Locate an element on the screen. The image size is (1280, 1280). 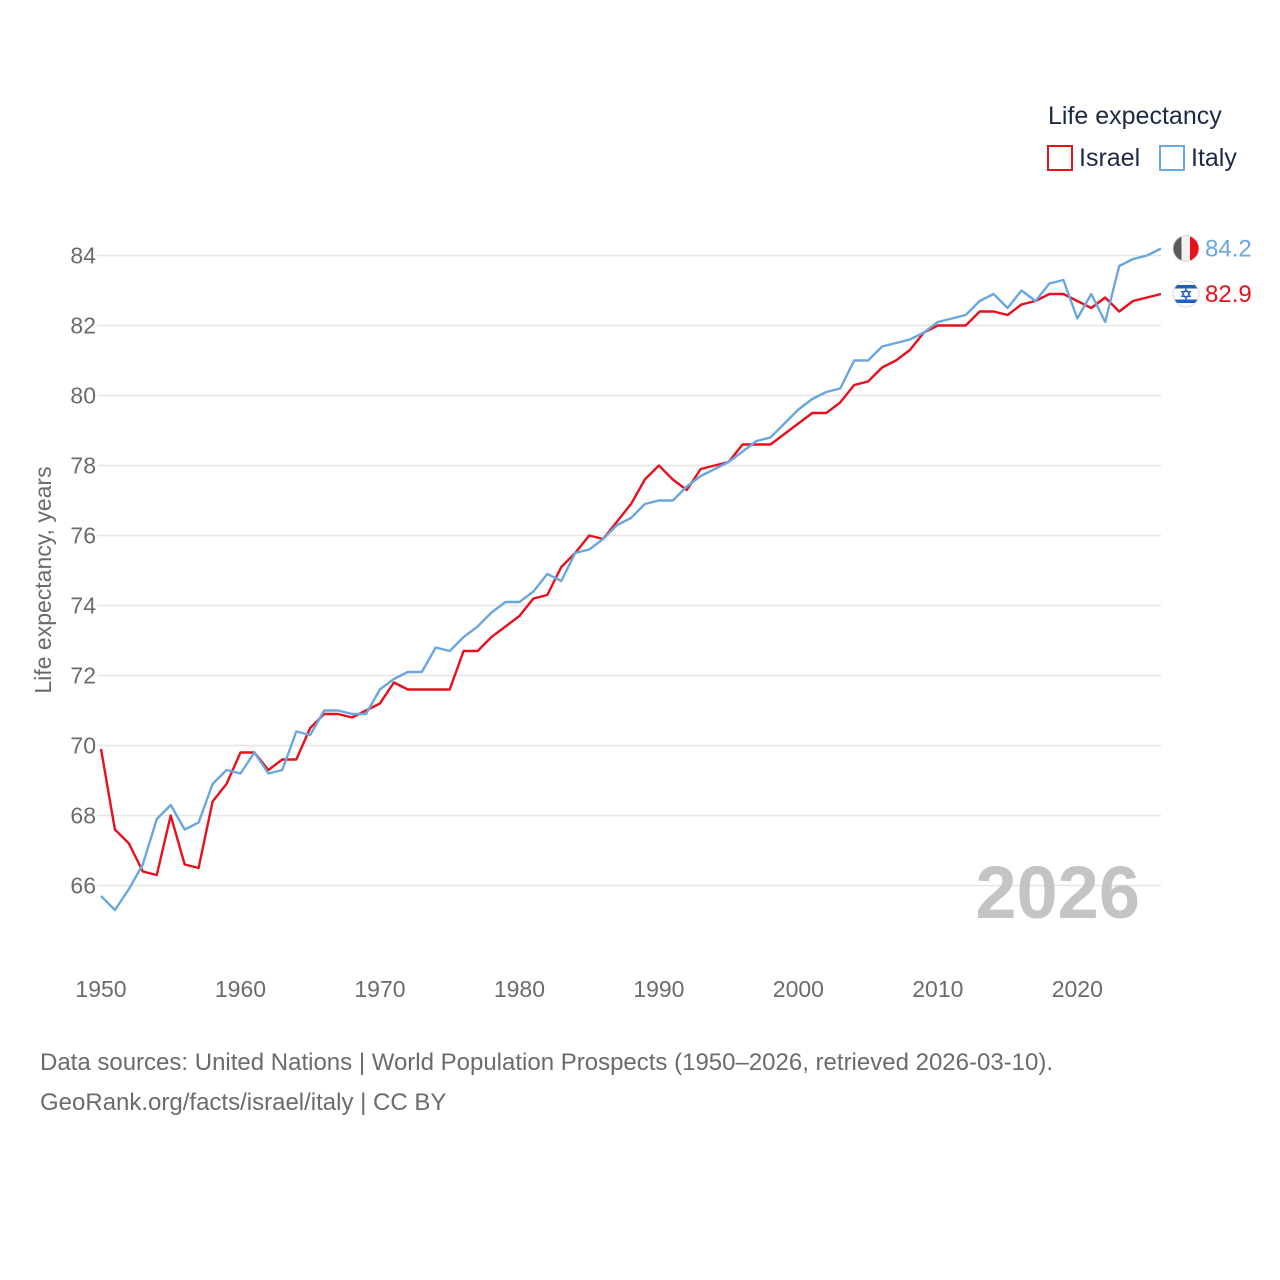
legend: Life expectancy Israel Italy is located at coordinates (1142, 137).